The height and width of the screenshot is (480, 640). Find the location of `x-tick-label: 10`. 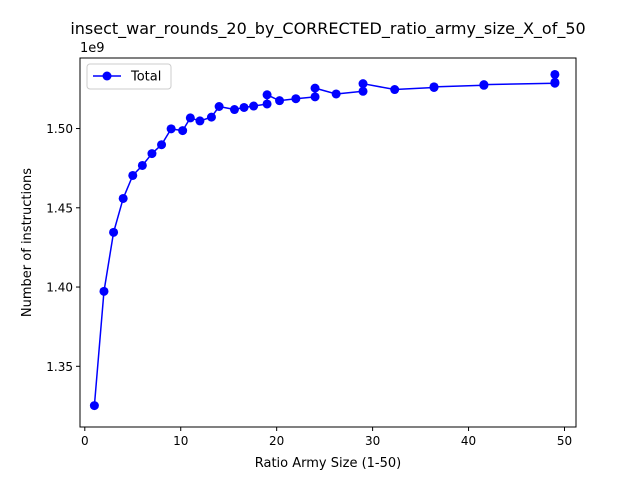

x-tick-label: 10 is located at coordinates (180, 441).